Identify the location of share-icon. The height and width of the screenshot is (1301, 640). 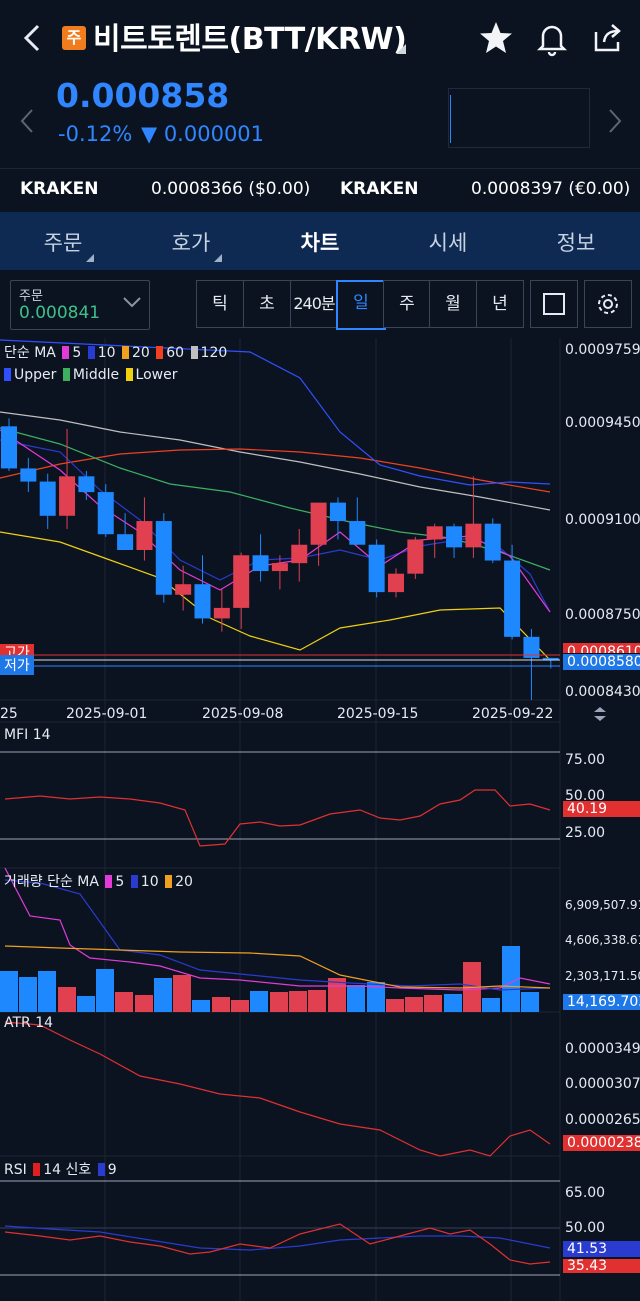
(608, 38).